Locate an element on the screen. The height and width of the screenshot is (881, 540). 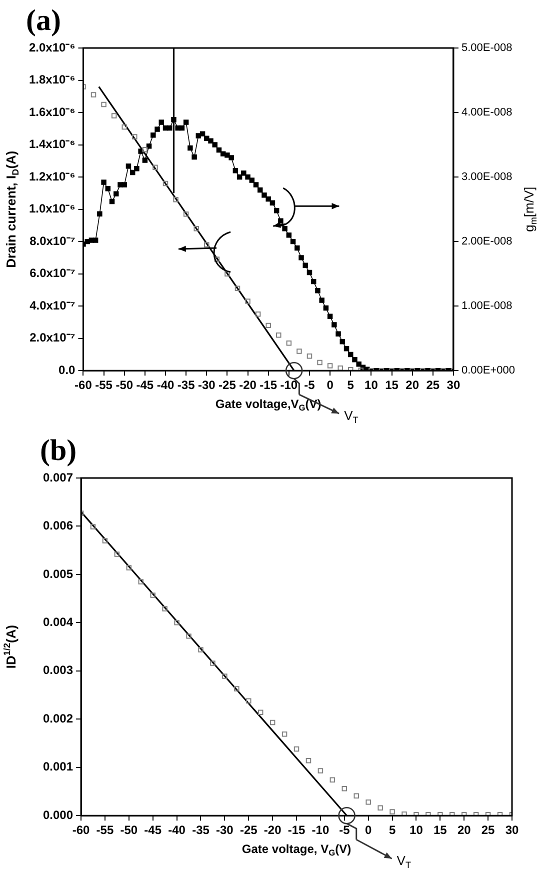
chart-title: (b) is located at coordinates (58, 450).